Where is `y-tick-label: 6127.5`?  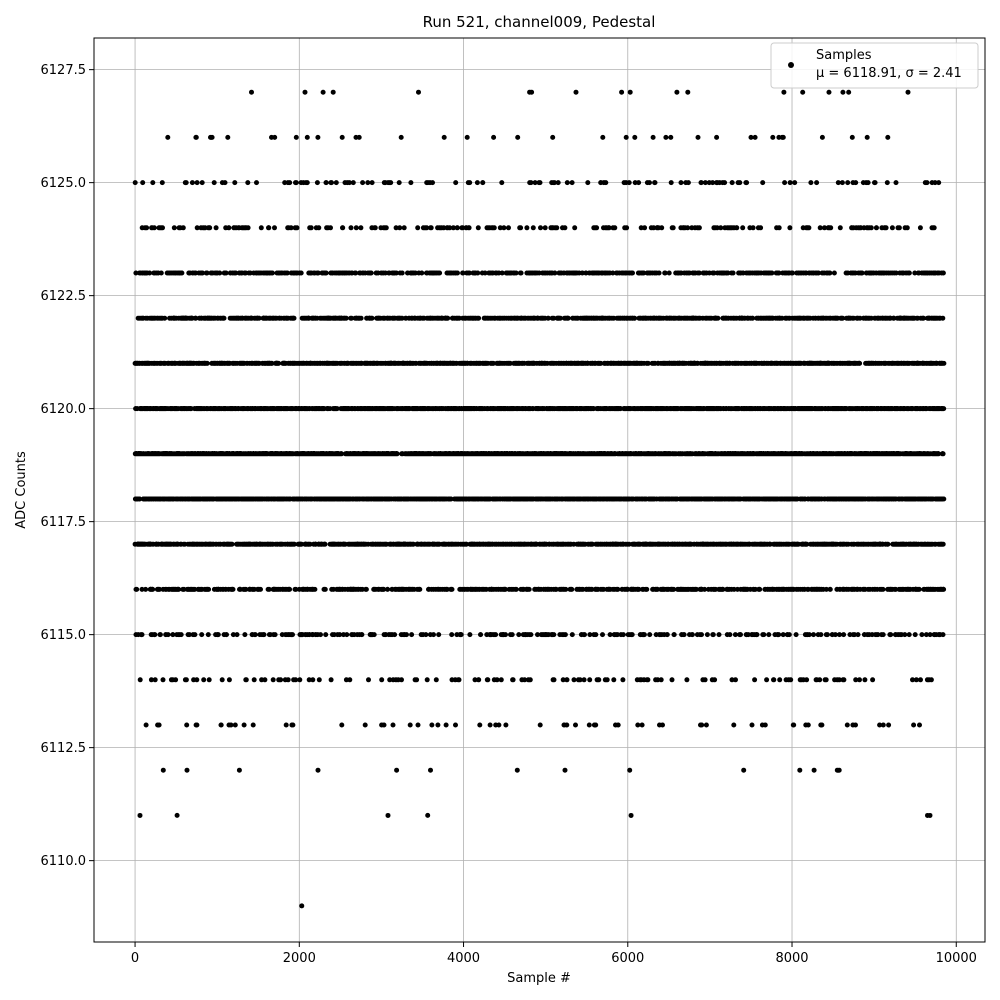 y-tick-label: 6127.5 is located at coordinates (64, 70).